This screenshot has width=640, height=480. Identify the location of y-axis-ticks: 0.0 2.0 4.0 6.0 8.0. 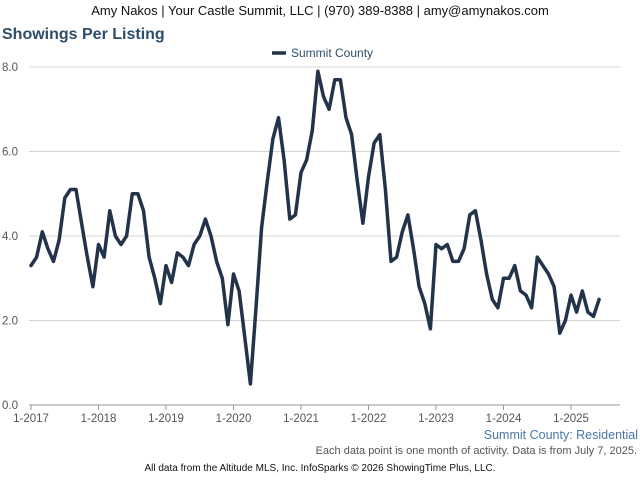
(10, 237).